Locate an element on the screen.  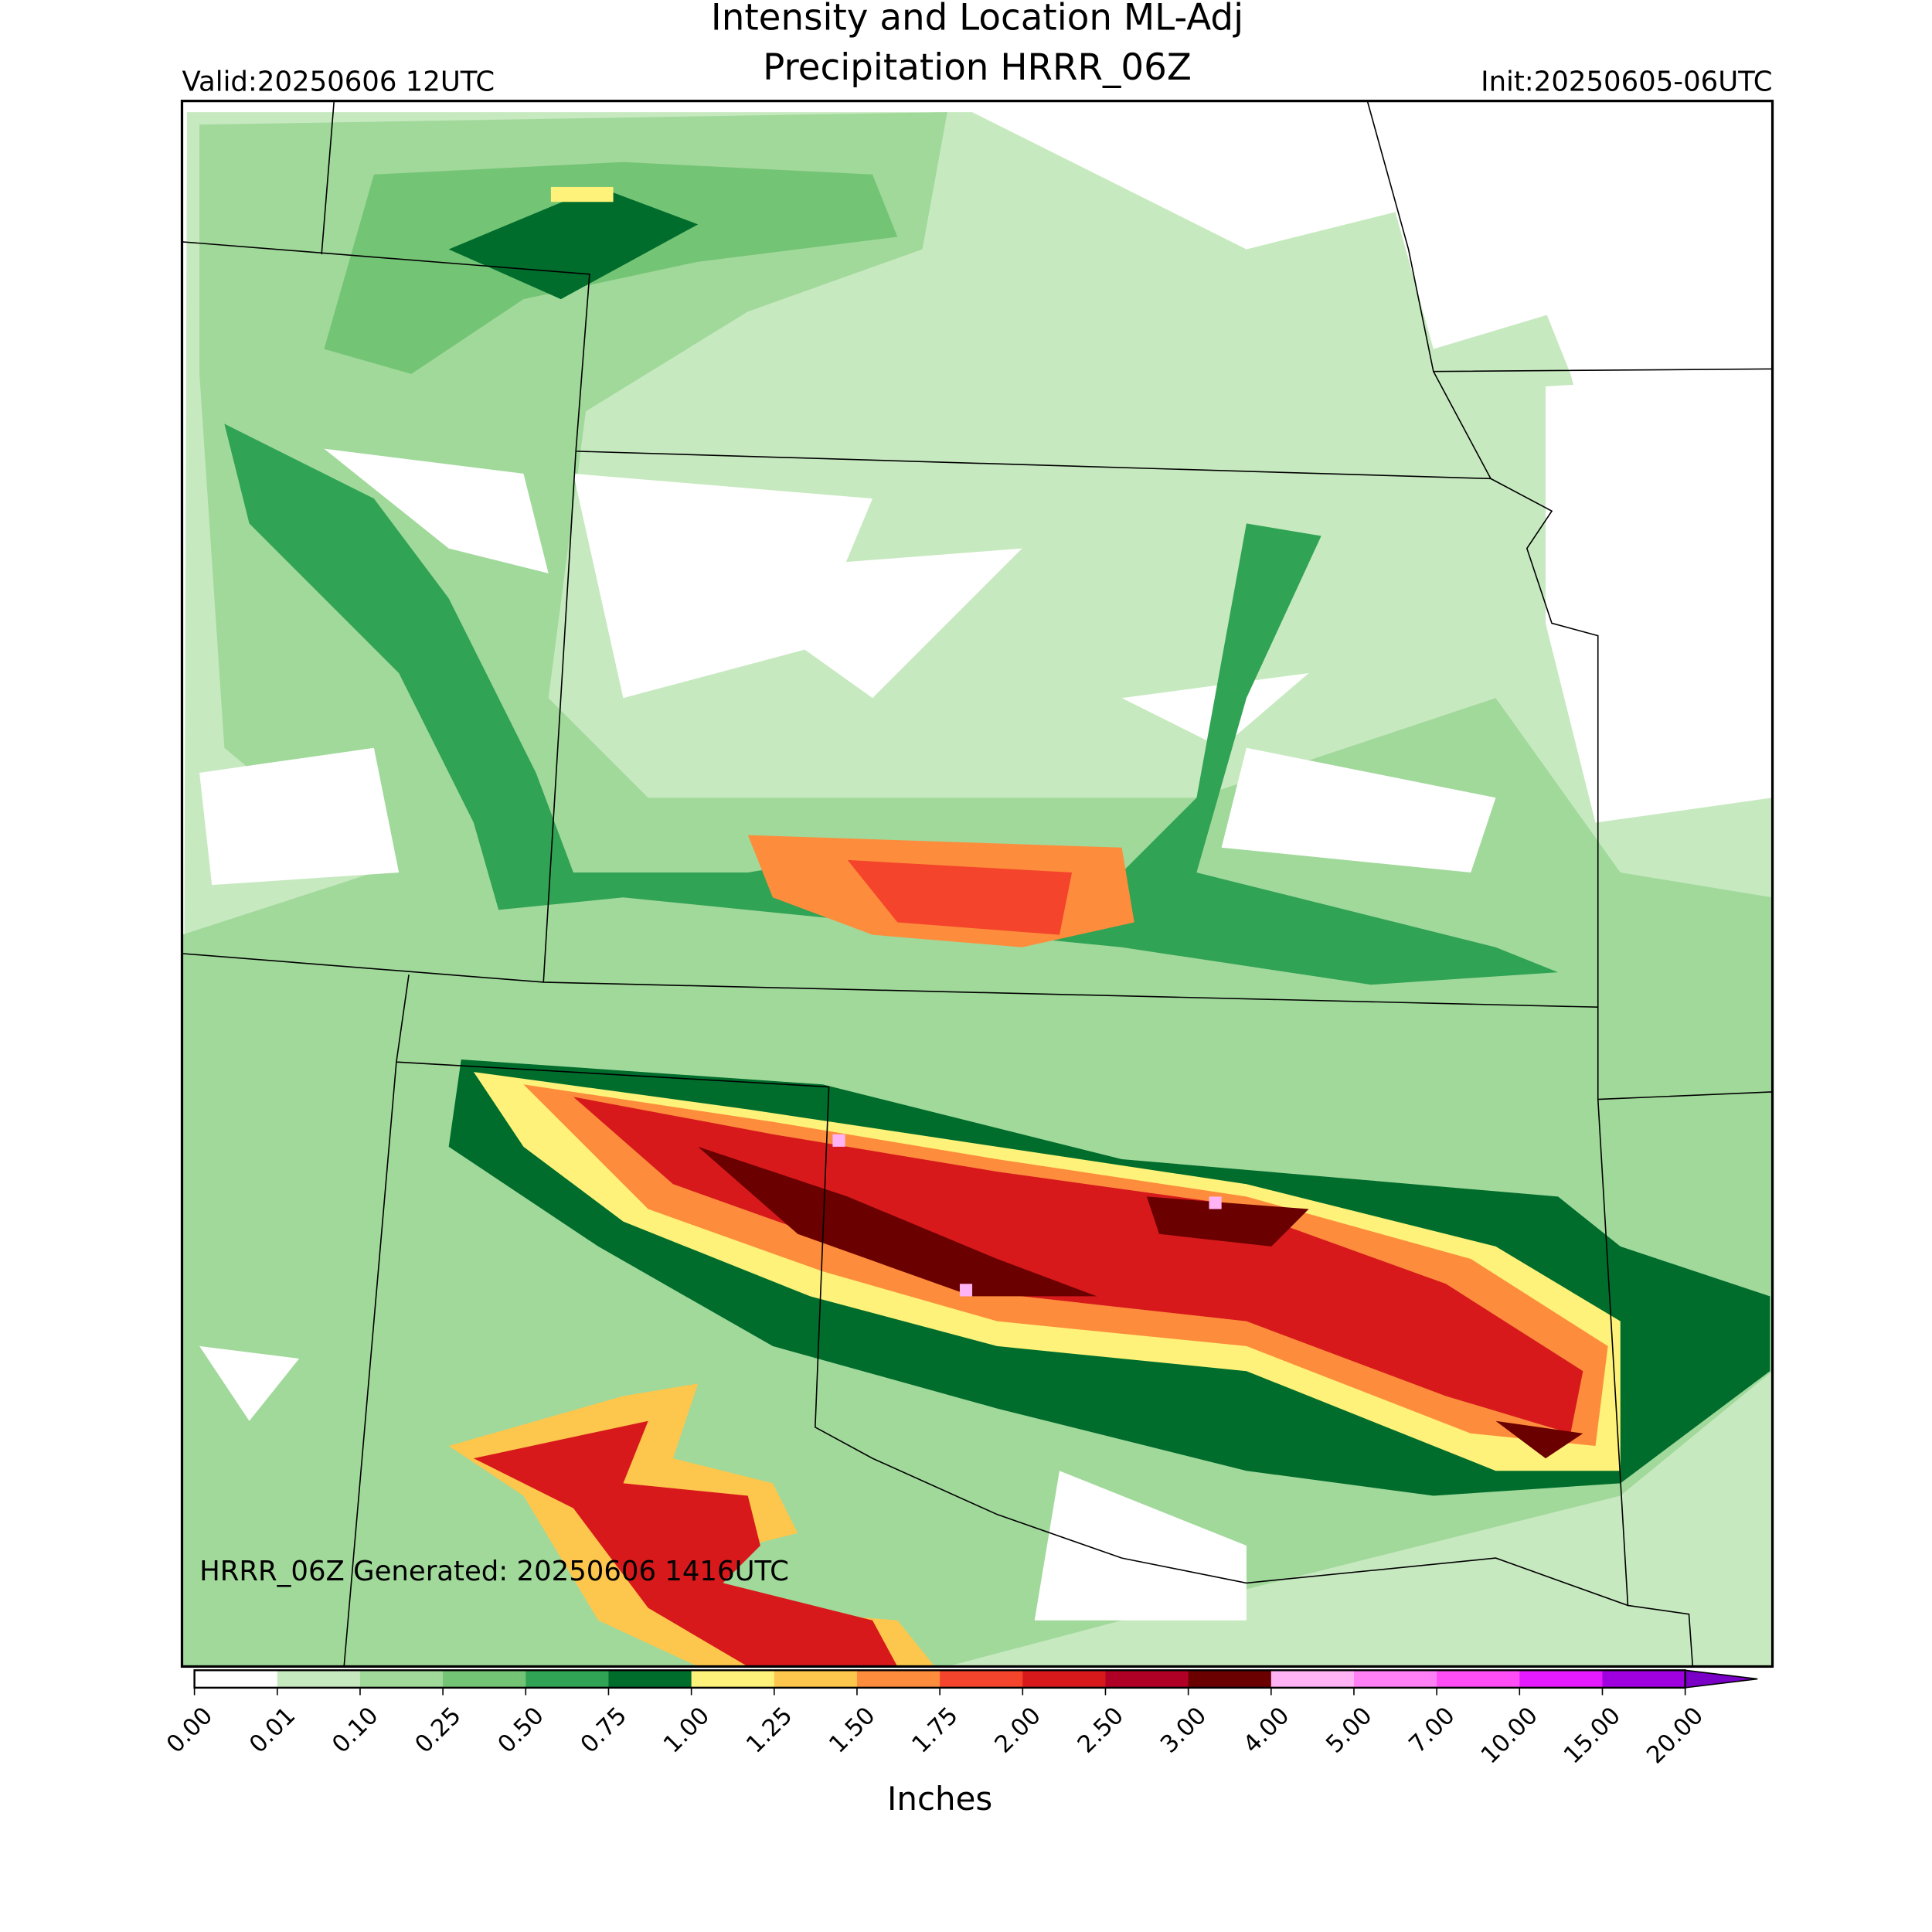
valid-time: Valid:20250606 12UTC is located at coordinates (339, 82).